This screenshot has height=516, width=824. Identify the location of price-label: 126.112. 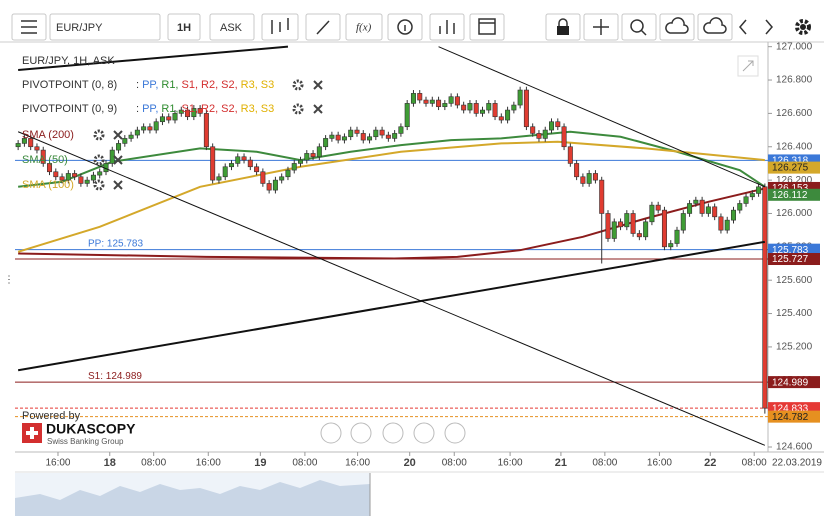
(790, 195).